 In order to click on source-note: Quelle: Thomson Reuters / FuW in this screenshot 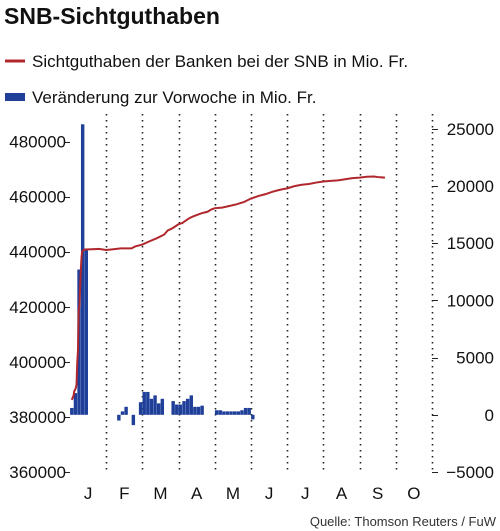, I will do `click(403, 521)`.